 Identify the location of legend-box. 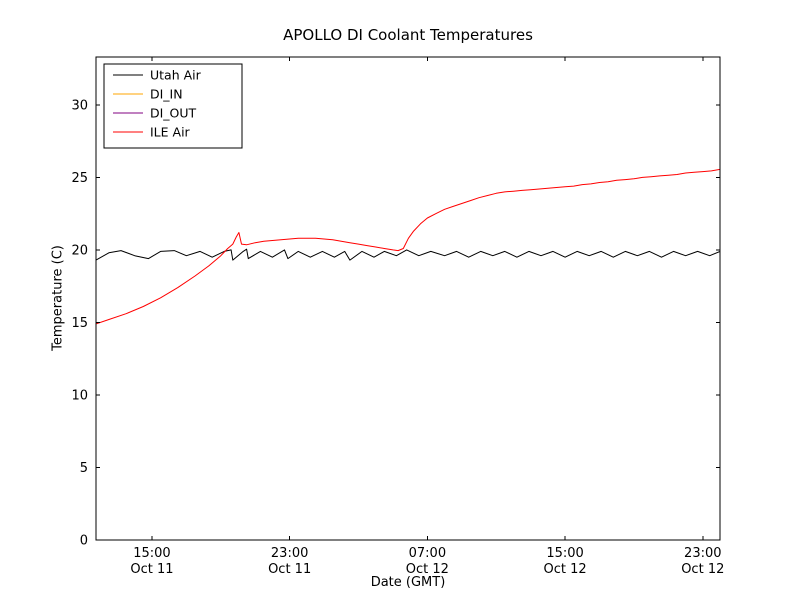
(173, 106).